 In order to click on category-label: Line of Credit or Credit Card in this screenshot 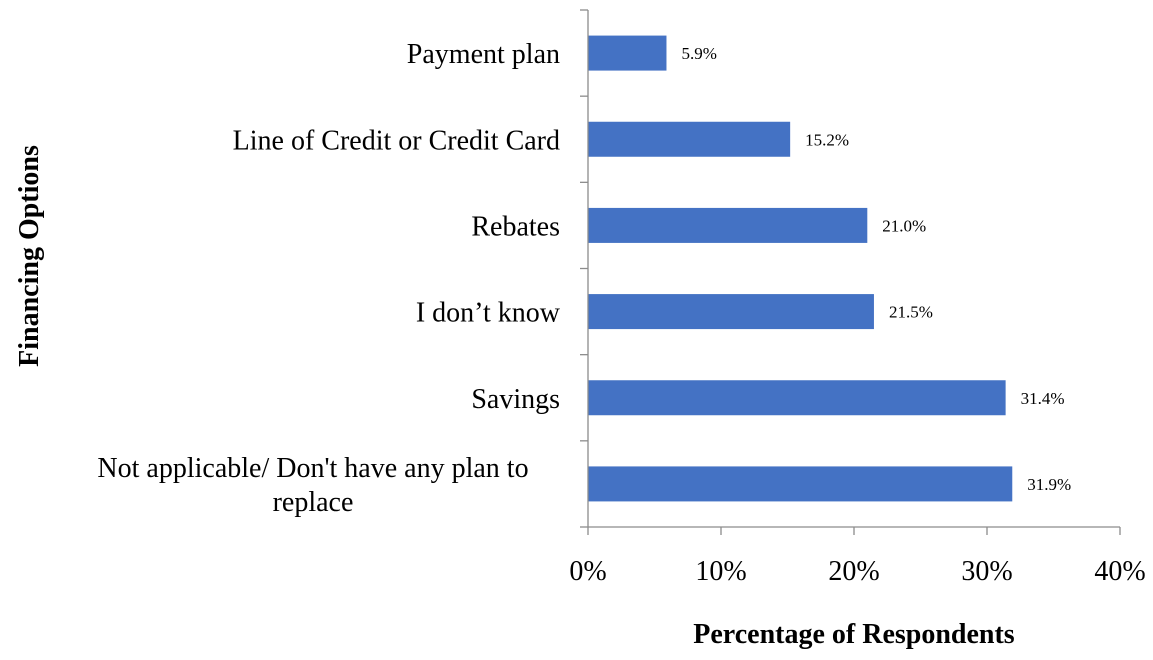, I will do `click(396, 140)`.